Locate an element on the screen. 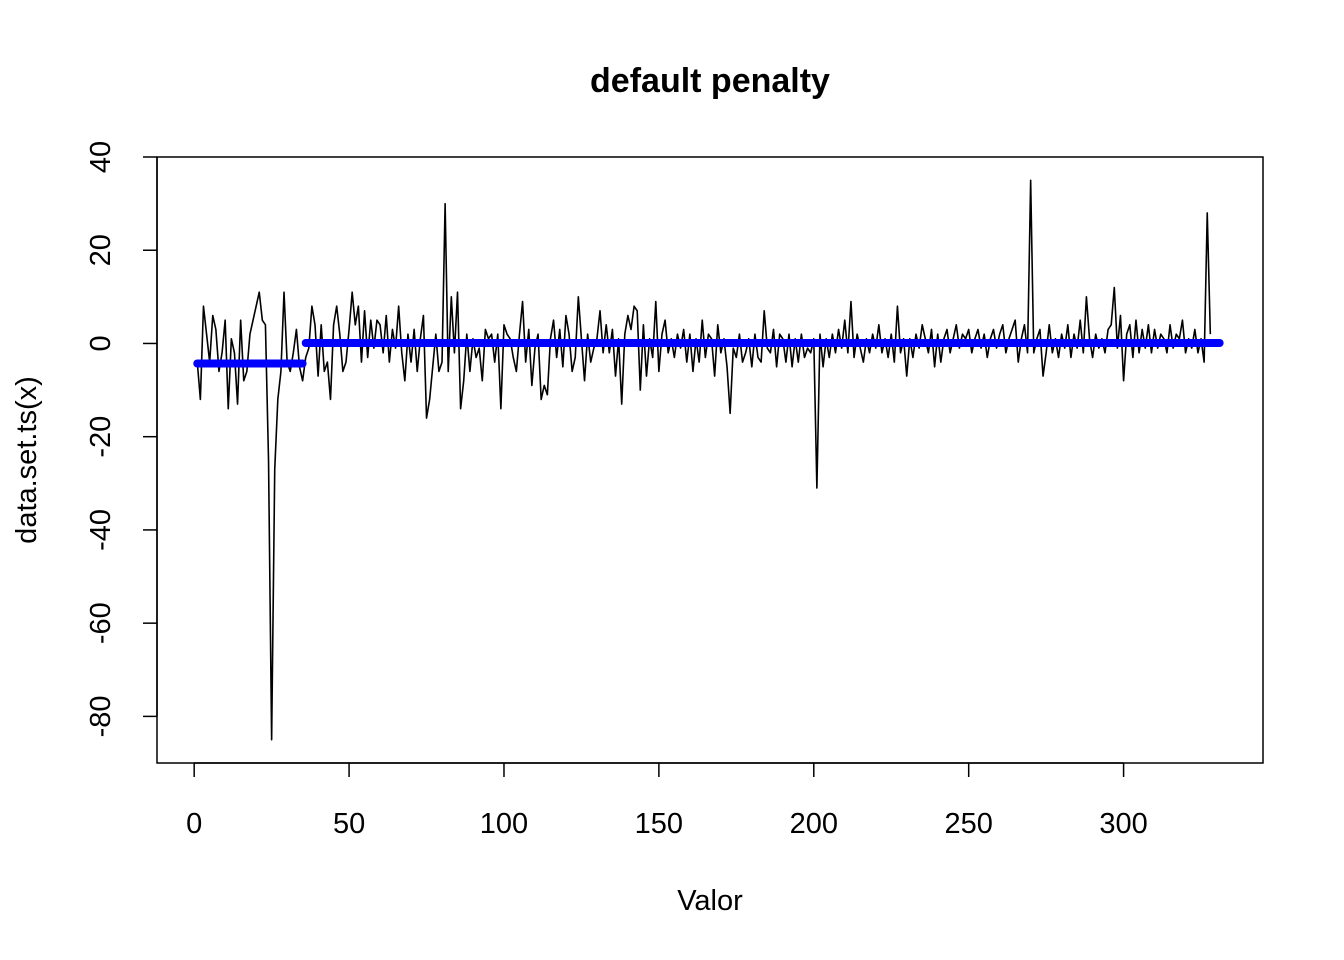  x-tick-label: 0 is located at coordinates (194, 824).